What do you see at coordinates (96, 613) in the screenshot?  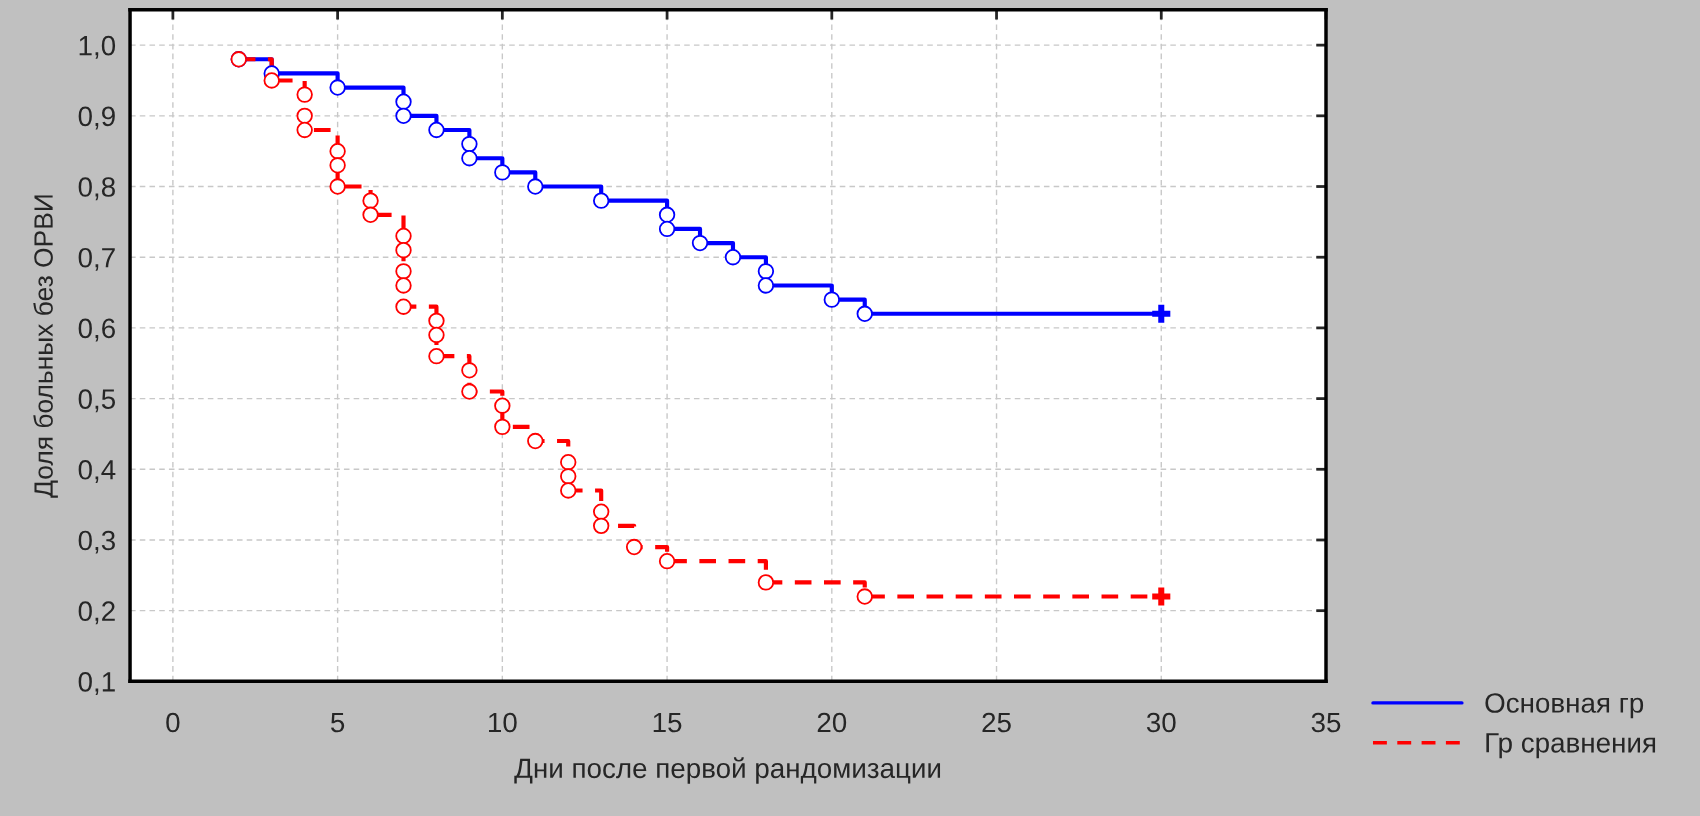 I see `y-tick-label: 0,2` at bounding box center [96, 613].